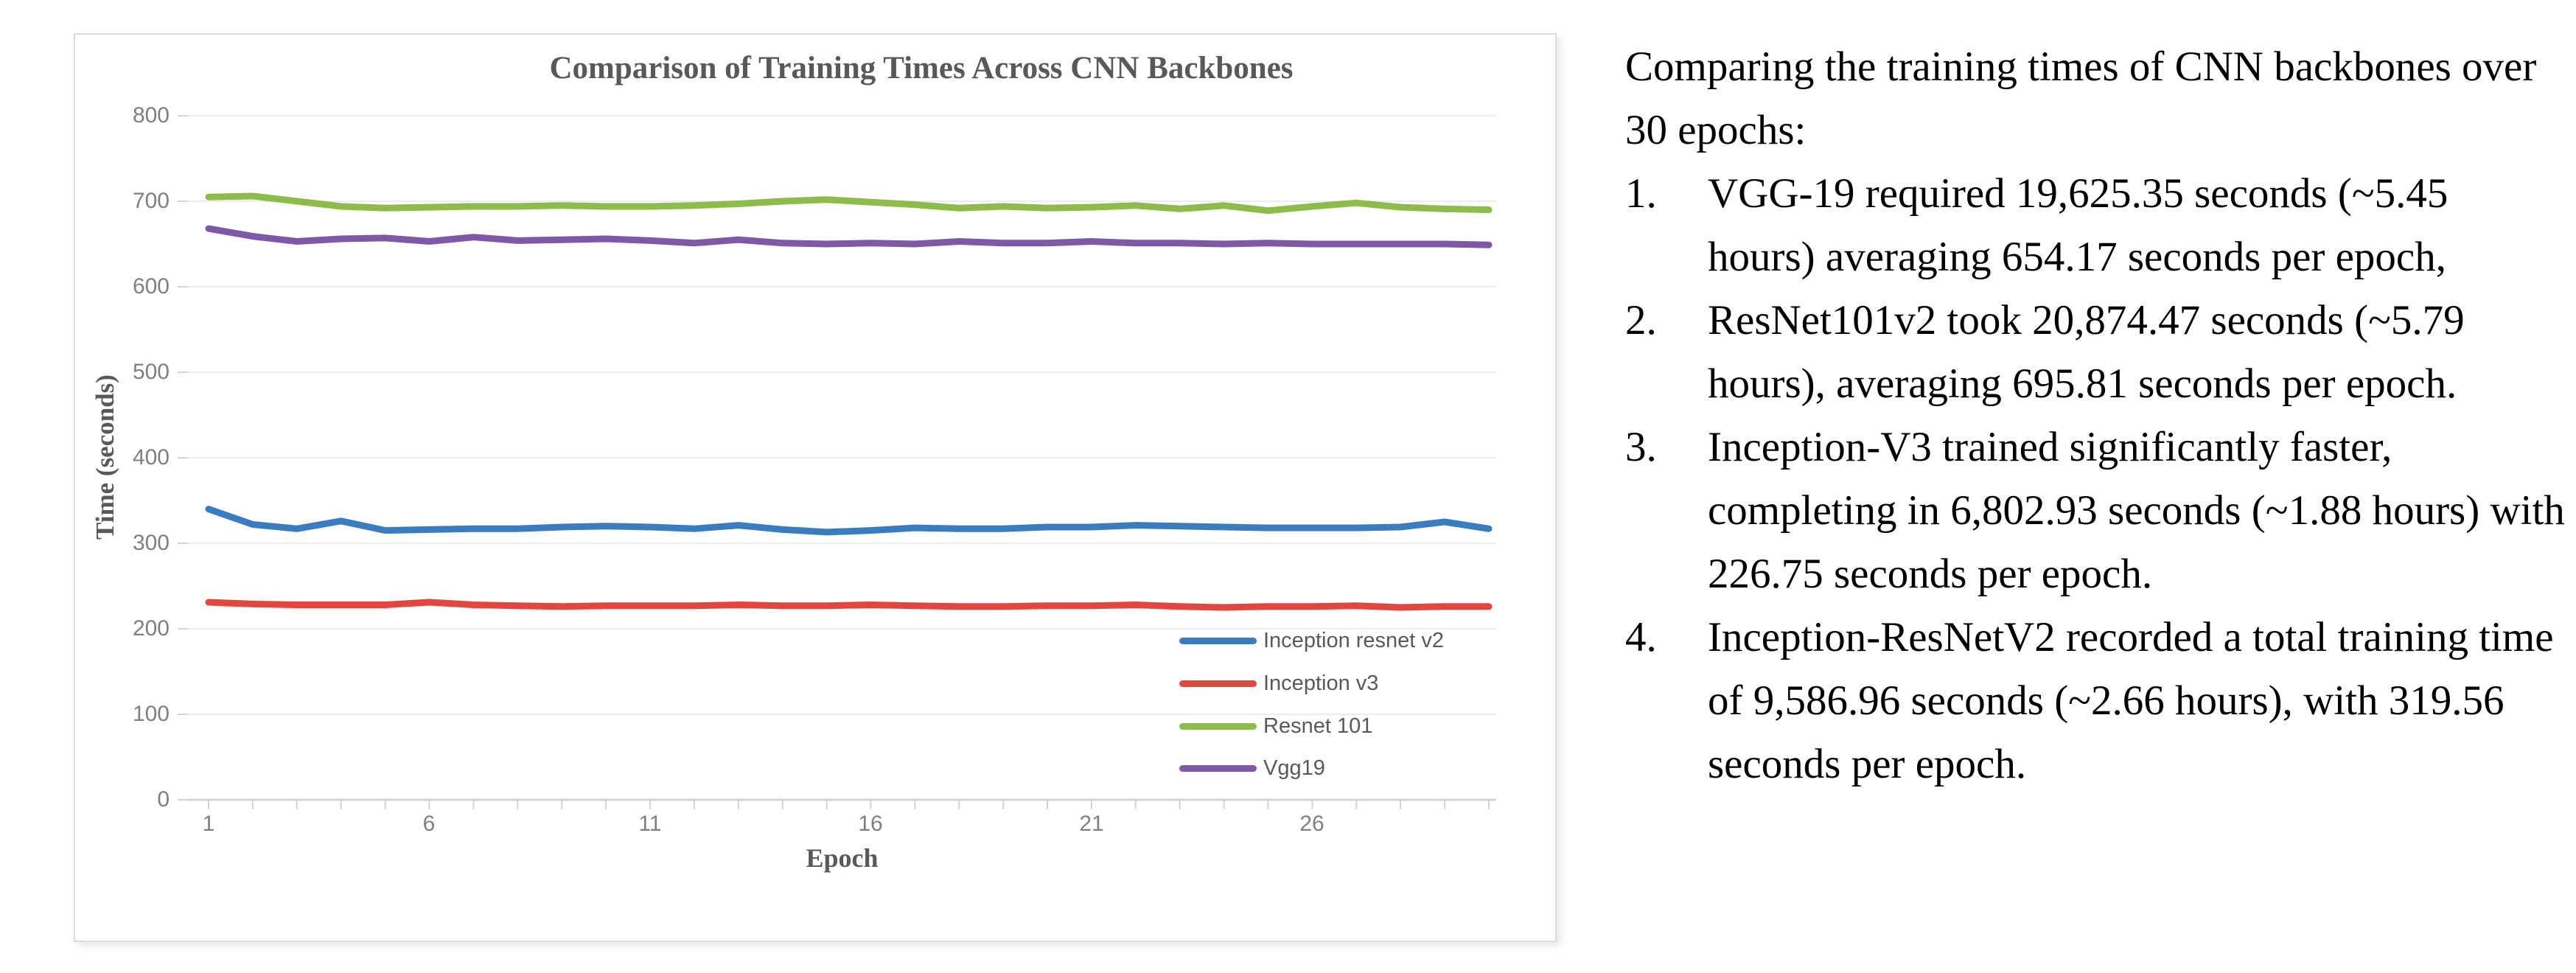  I want to click on x-tick-label: 16, so click(870, 824).